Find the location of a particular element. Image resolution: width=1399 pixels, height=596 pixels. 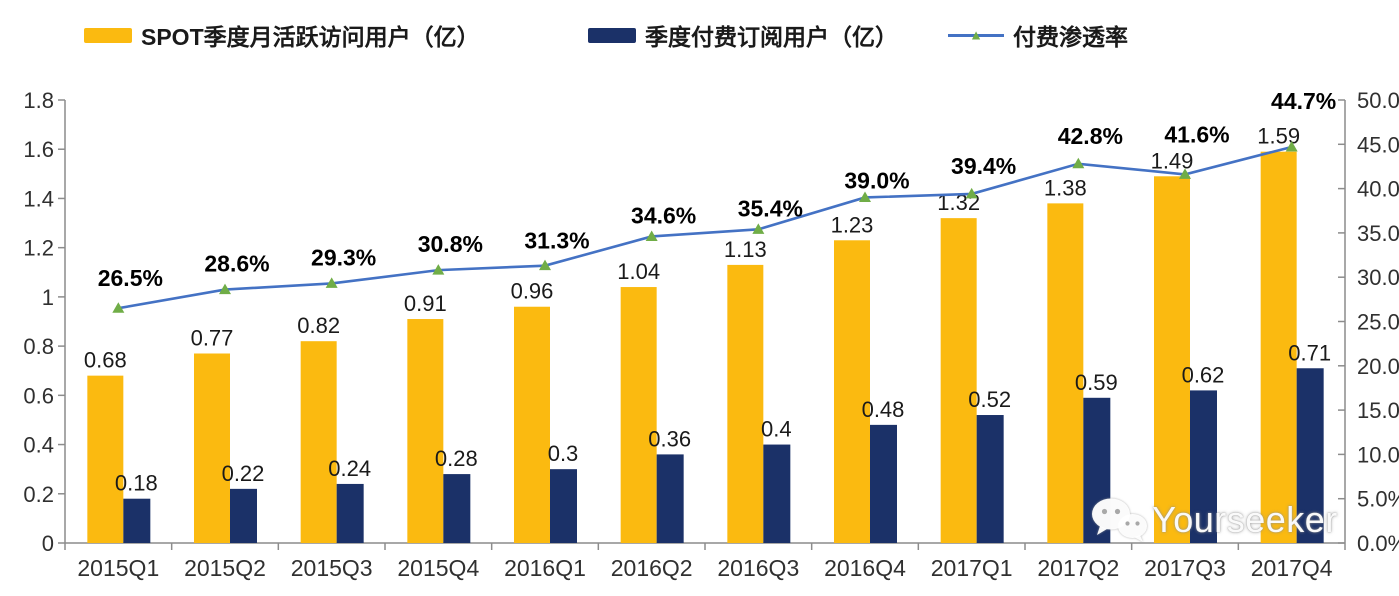

penetration-percent-label: 29.3% is located at coordinates (343, 257).